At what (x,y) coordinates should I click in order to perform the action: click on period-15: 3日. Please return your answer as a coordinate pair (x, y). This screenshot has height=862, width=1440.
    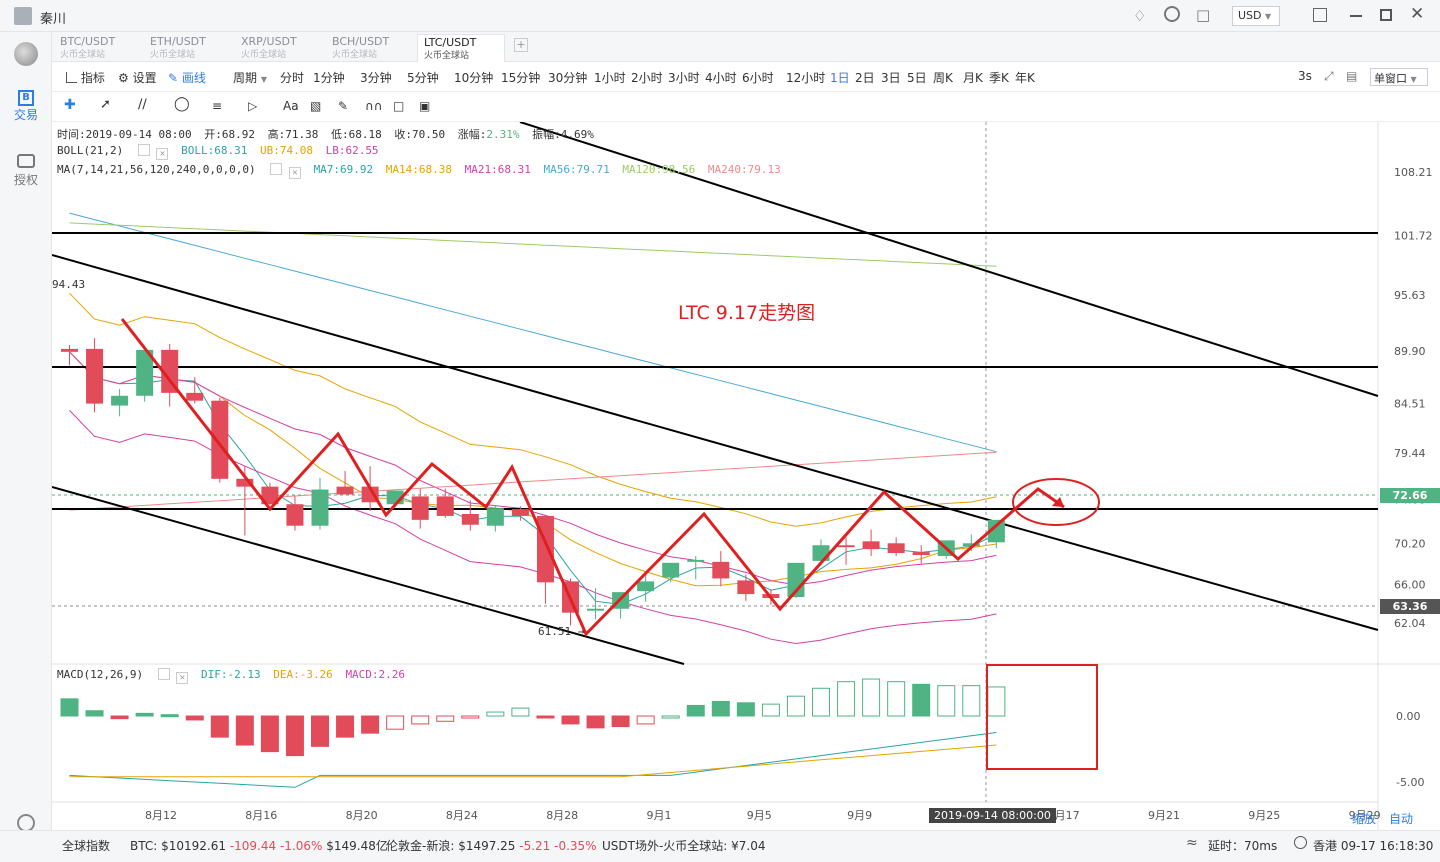
    Looking at the image, I should click on (891, 78).